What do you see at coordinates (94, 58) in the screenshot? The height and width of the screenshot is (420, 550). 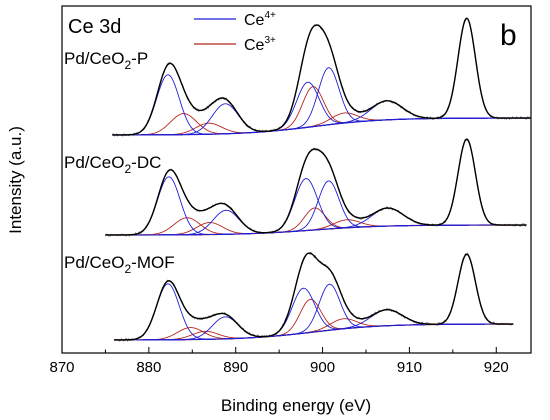 I see `sample-p-base: Pd/CeO` at bounding box center [94, 58].